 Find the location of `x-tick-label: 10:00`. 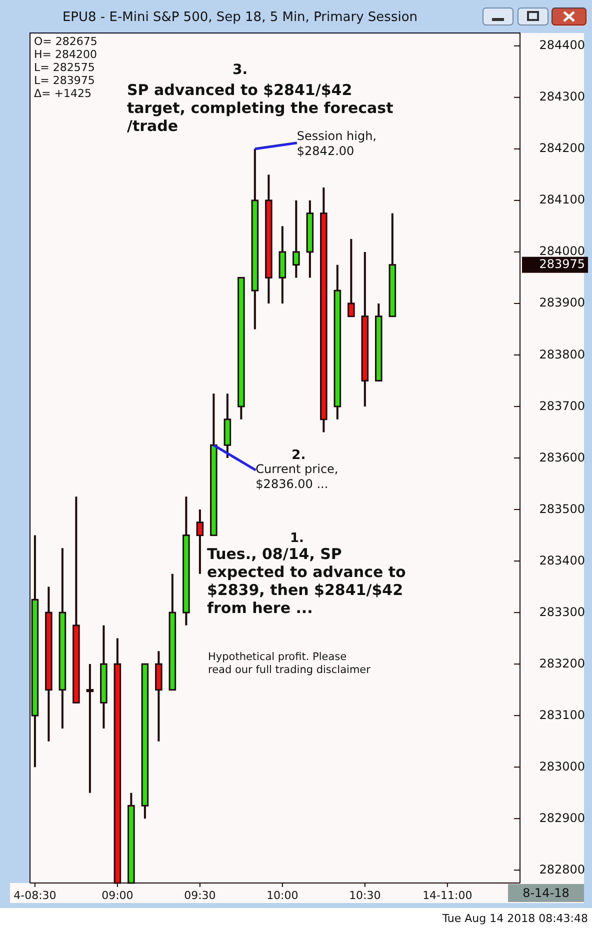

x-tick-label: 10:00 is located at coordinates (282, 895).